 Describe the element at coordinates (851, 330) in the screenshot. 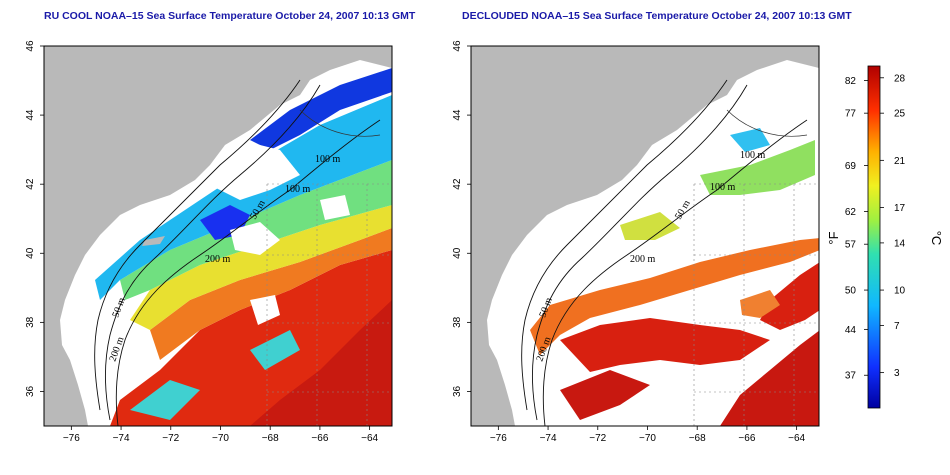

I see `colorbar-f-tick-label: 44` at that location.